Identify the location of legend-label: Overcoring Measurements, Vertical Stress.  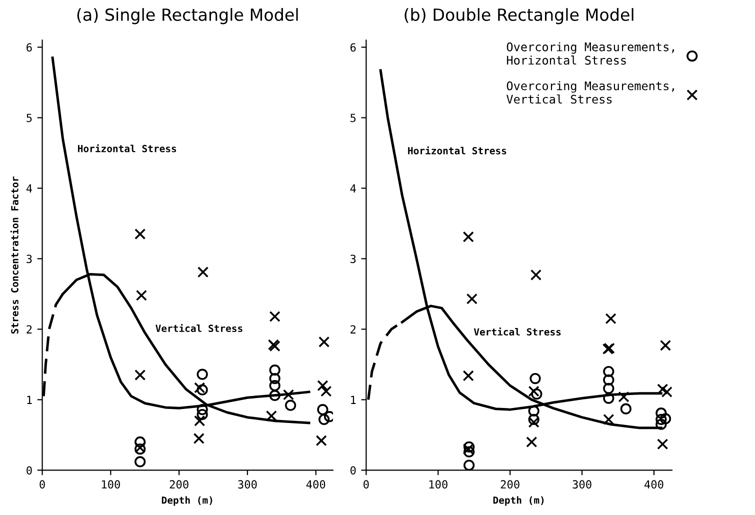
(590, 92).